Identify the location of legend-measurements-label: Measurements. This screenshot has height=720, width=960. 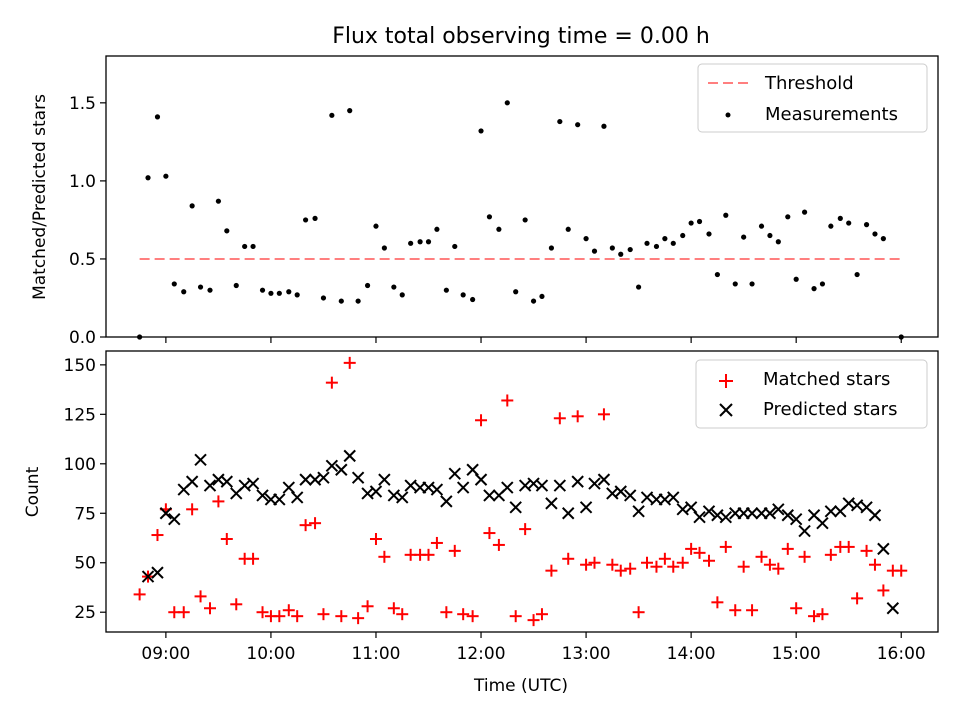
(831, 114).